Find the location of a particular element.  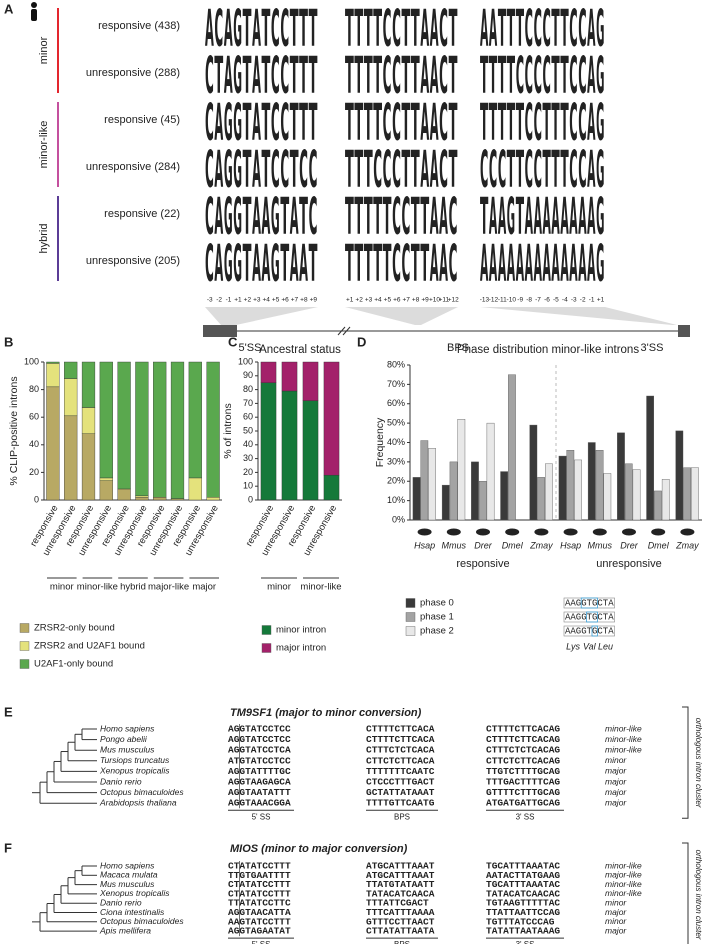

panel-label: A is located at coordinates (9, 8).